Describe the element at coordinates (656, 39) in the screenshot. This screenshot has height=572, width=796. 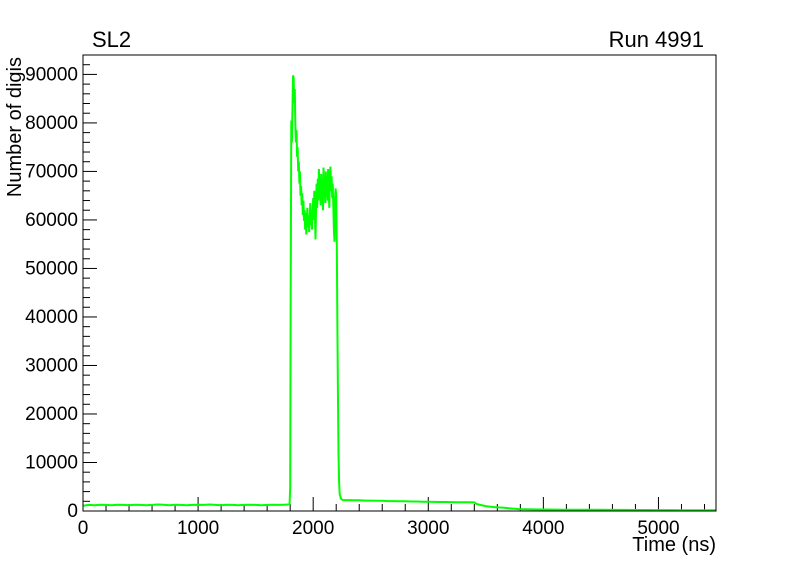
I see `run-label: Run 4991` at that location.